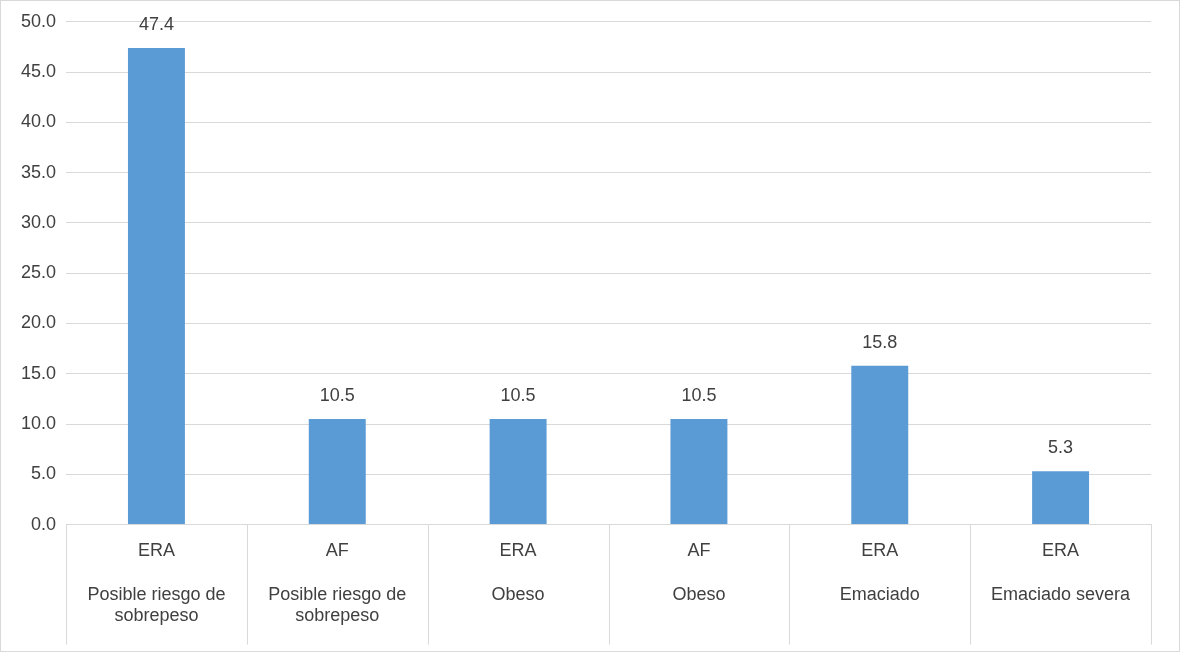 The width and height of the screenshot is (1180, 652). What do you see at coordinates (38, 372) in the screenshot?
I see `y-tick-label: 15.0` at bounding box center [38, 372].